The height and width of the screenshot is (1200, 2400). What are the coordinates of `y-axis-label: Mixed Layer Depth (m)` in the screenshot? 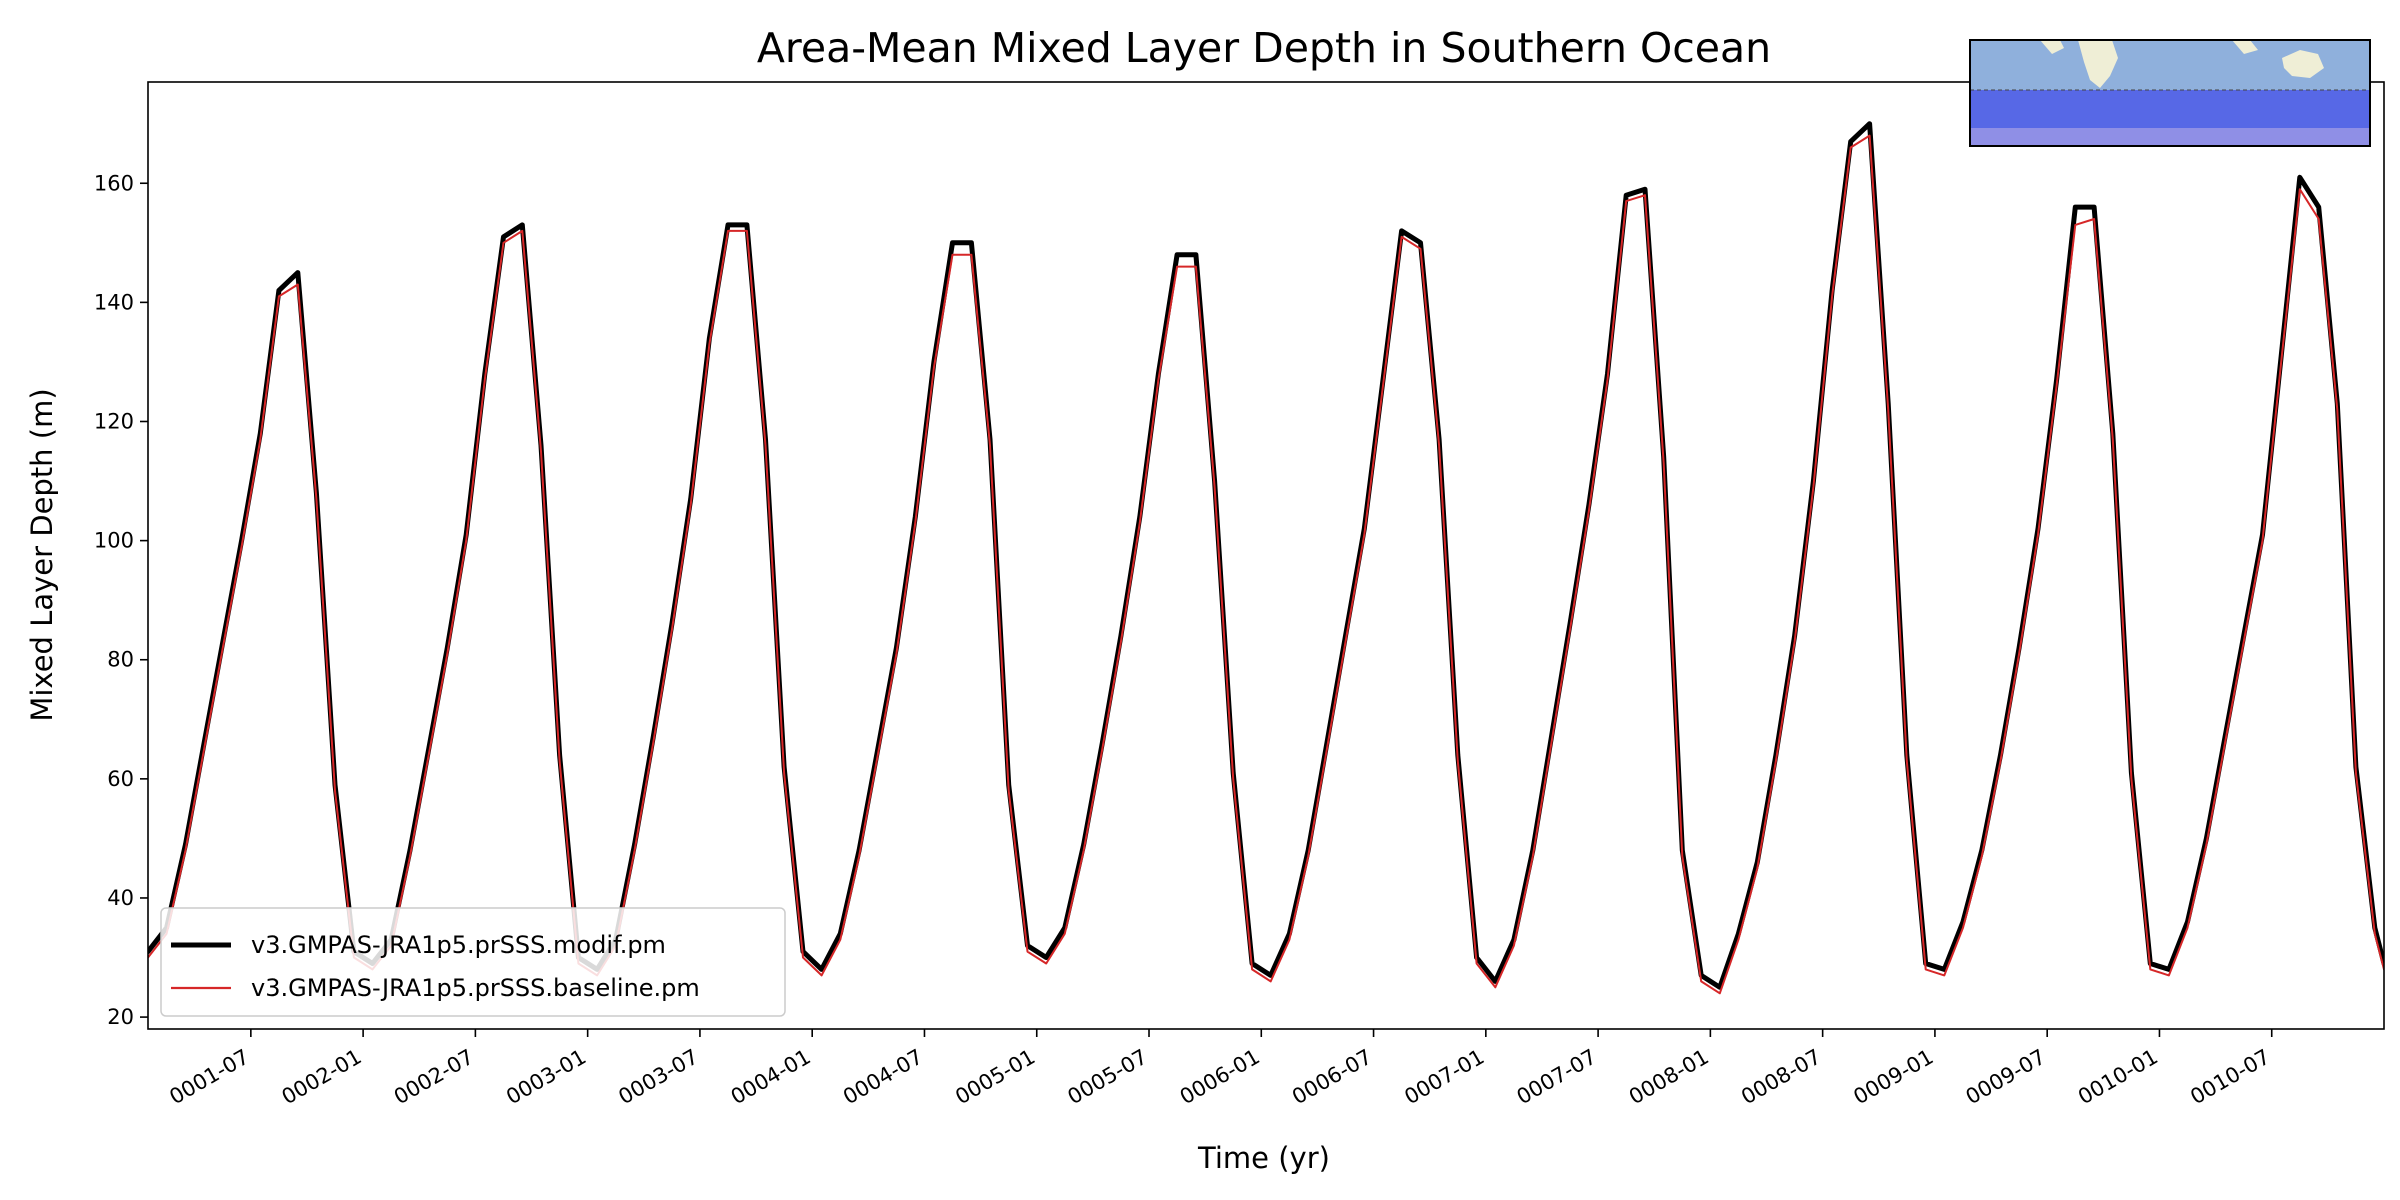 It's located at (42, 554).